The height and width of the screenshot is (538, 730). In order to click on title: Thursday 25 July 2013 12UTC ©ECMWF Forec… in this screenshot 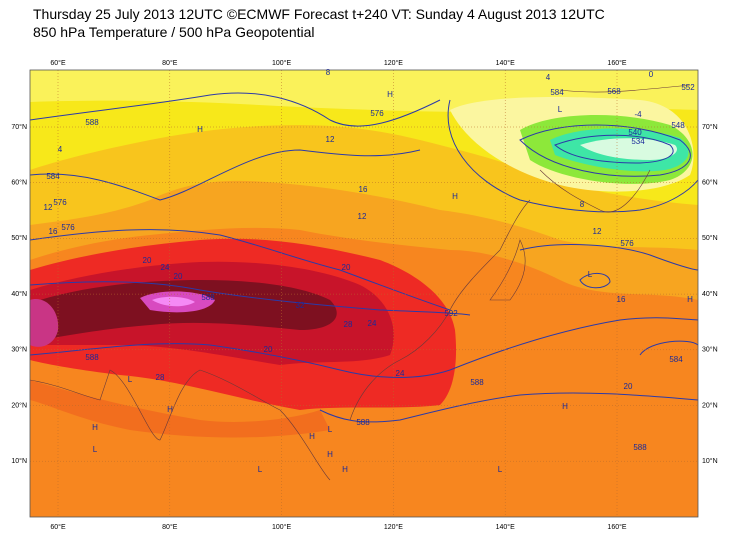, I will do `click(319, 14)`.